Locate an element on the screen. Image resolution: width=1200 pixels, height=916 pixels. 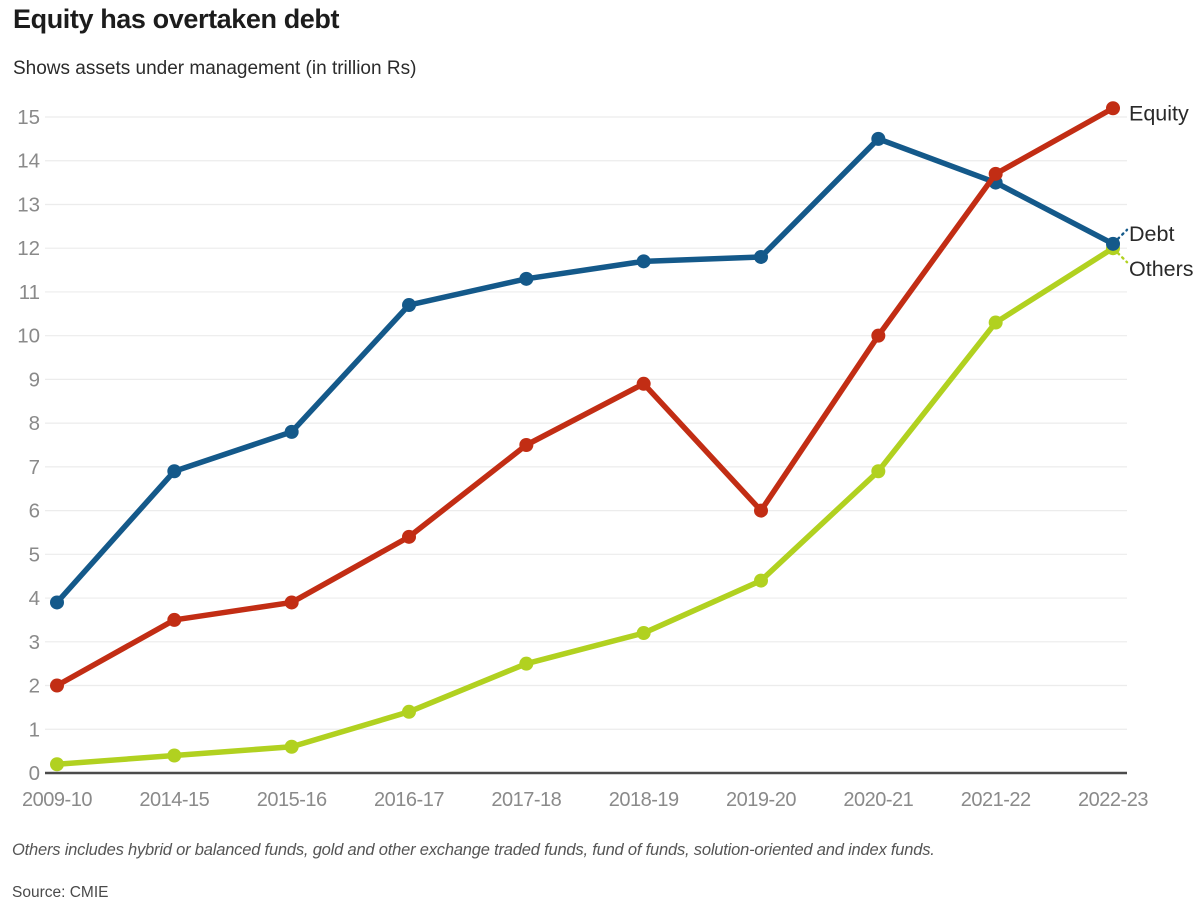
y-tick-label: 0 is located at coordinates (34, 773).